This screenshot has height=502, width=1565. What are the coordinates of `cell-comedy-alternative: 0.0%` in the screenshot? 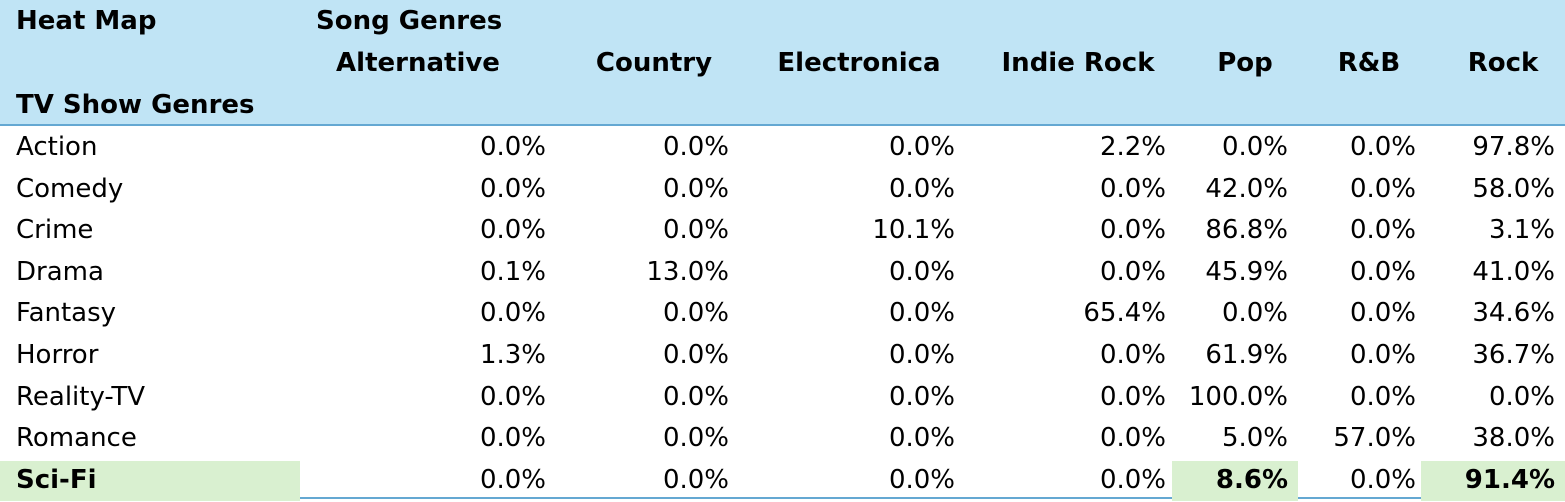 It's located at (512, 188).